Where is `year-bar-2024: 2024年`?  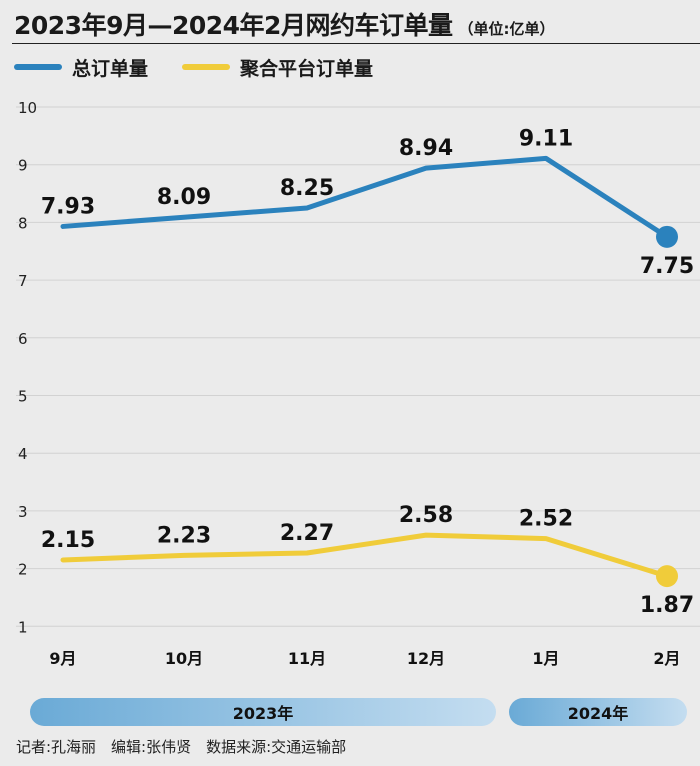
year-bar-2024: 2024年 is located at coordinates (598, 712).